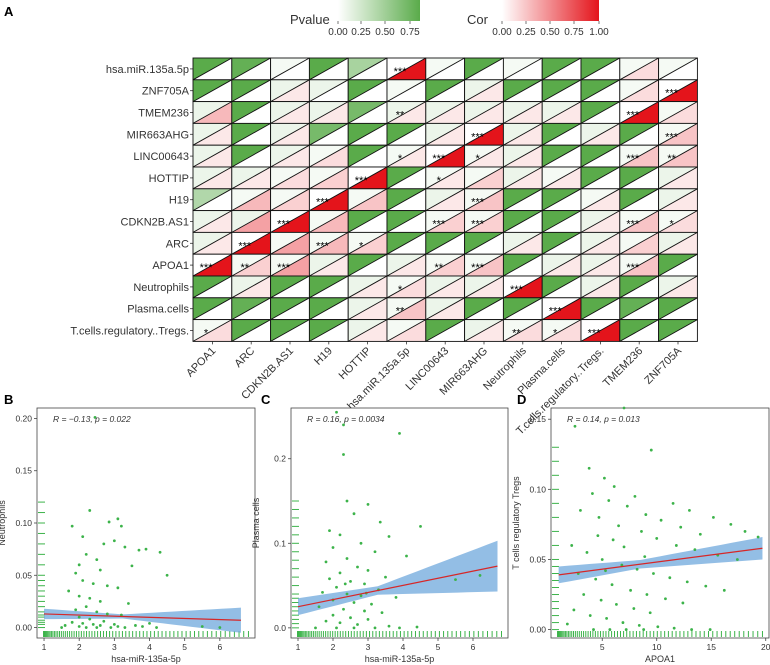  Describe the element at coordinates (765, 647) in the screenshot. I see `x-tick-label: 20` at that location.